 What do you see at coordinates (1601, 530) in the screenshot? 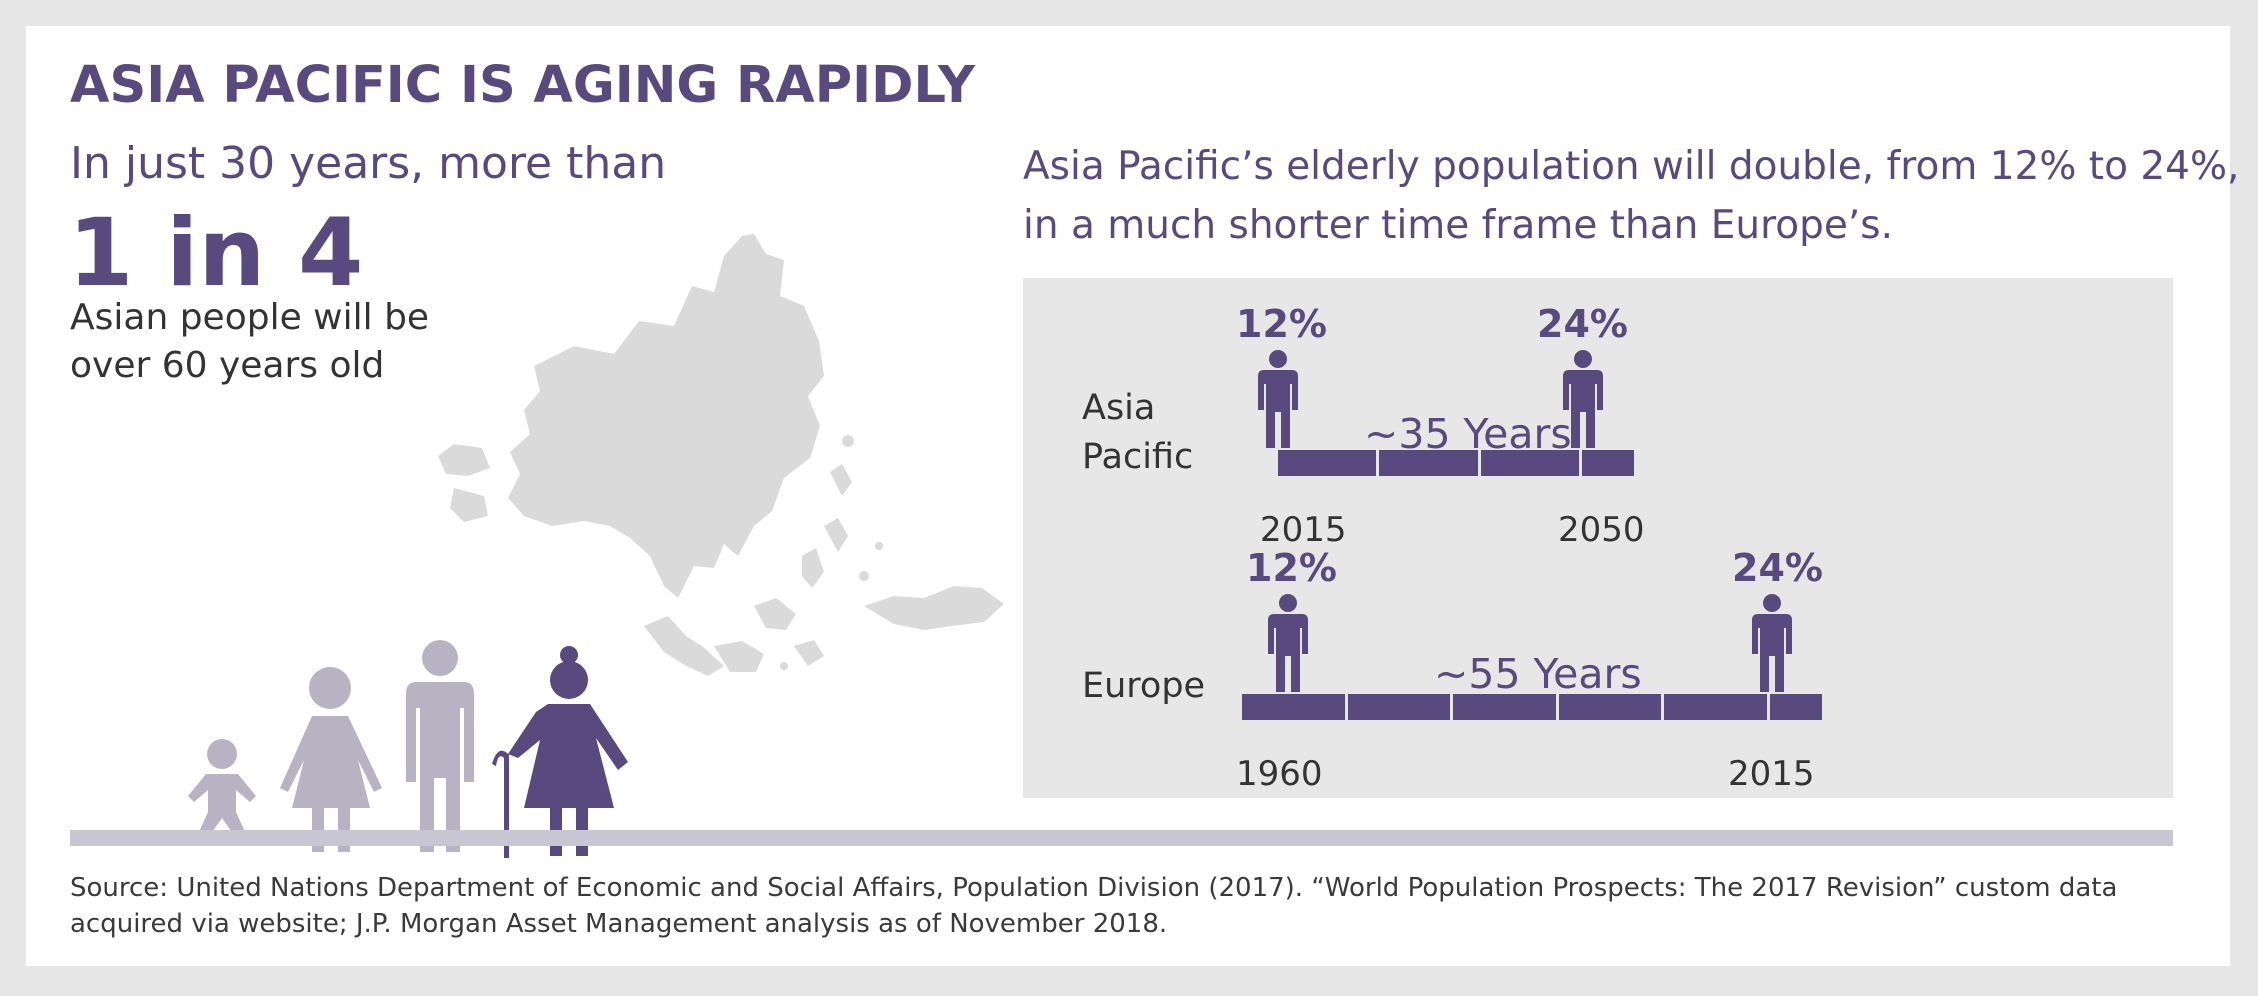
I see `end-year-label: 2050` at bounding box center [1601, 530].